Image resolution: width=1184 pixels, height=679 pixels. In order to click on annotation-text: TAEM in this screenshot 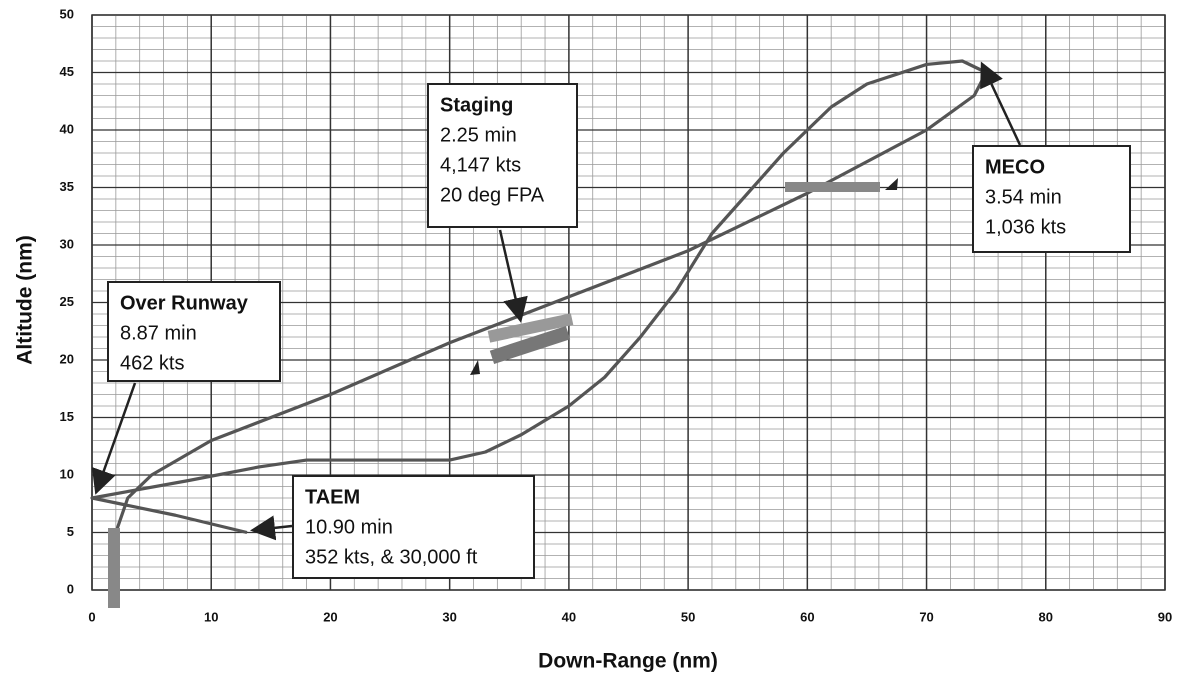, I will do `click(332, 497)`.